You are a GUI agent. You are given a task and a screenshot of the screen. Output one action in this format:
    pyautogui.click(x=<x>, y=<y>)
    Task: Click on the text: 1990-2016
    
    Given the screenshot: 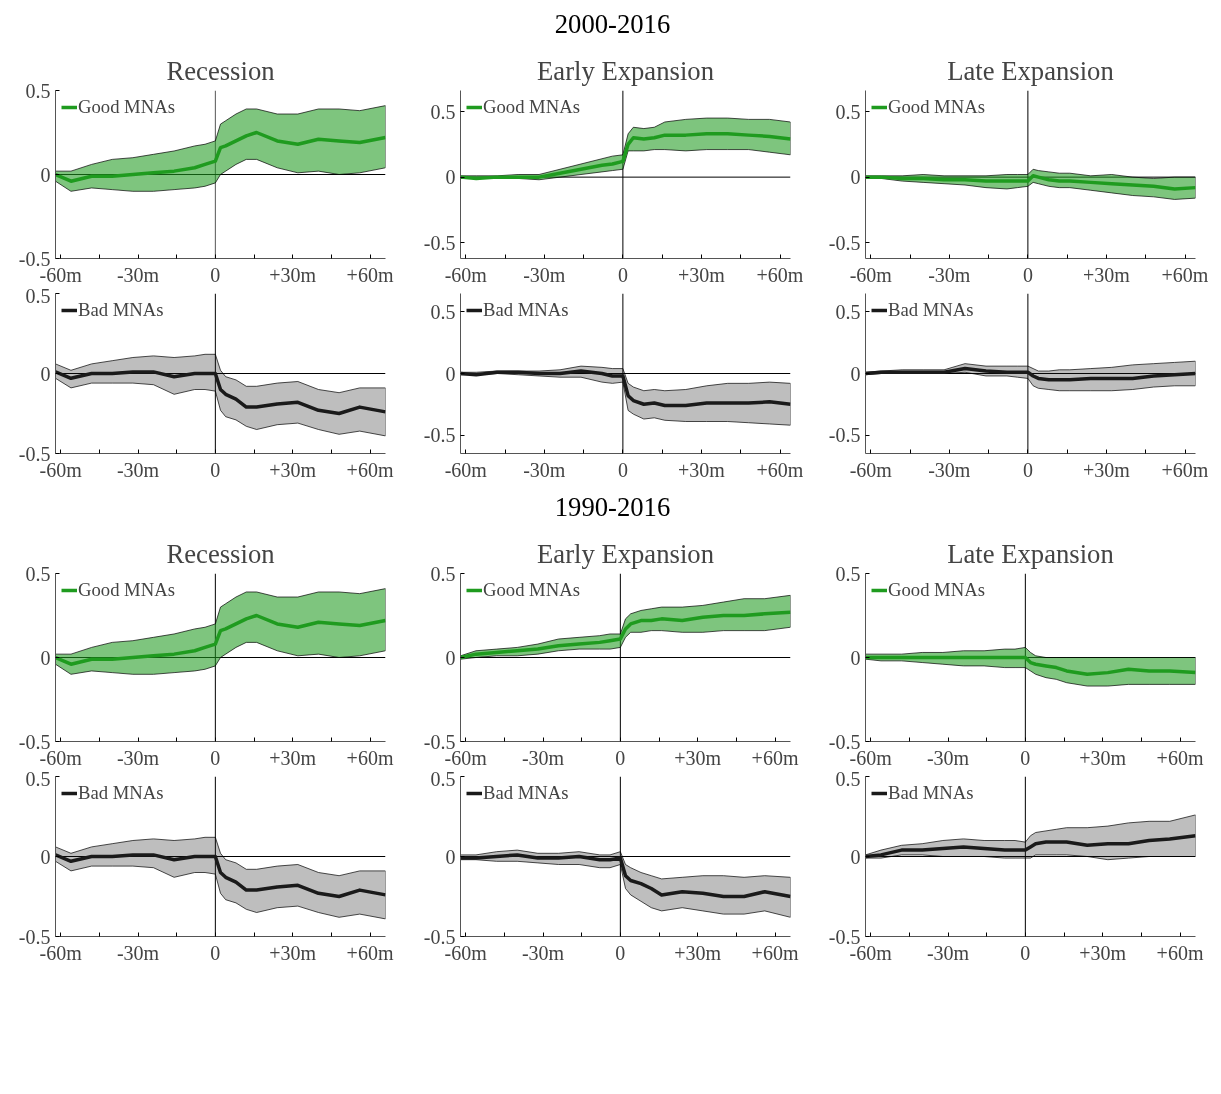 What is the action you would take?
    pyautogui.click(x=612, y=507)
    